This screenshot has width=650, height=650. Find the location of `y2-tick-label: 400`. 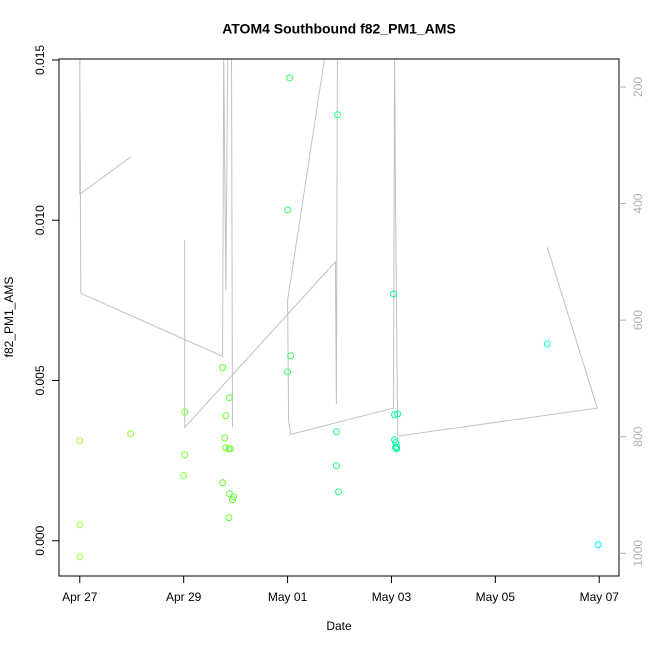

y2-tick-label: 400 is located at coordinates (638, 203).